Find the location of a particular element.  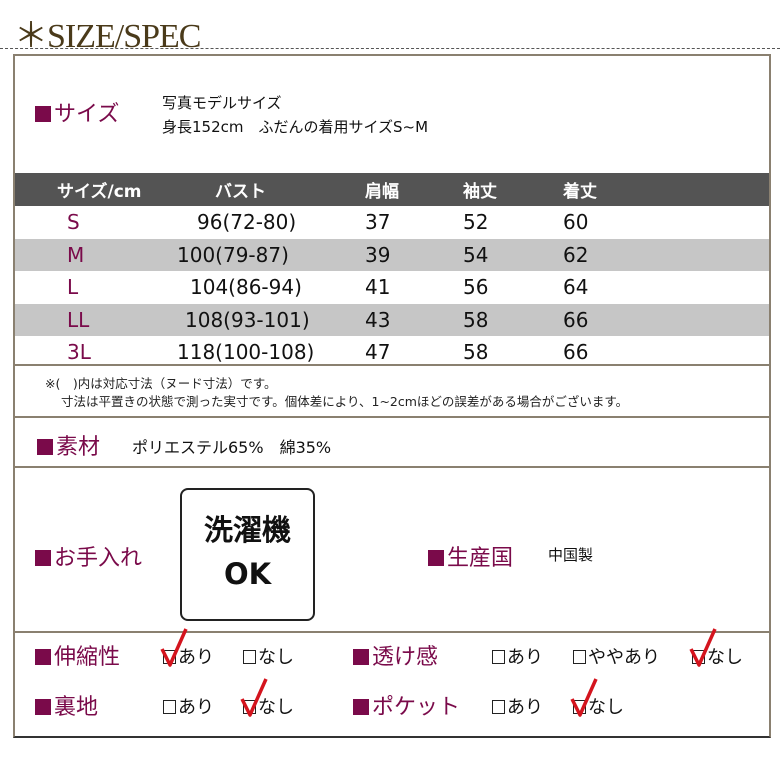

table-header: サイズ/cm バスト 肩幅 袖丈 着丈 is located at coordinates (392, 189).